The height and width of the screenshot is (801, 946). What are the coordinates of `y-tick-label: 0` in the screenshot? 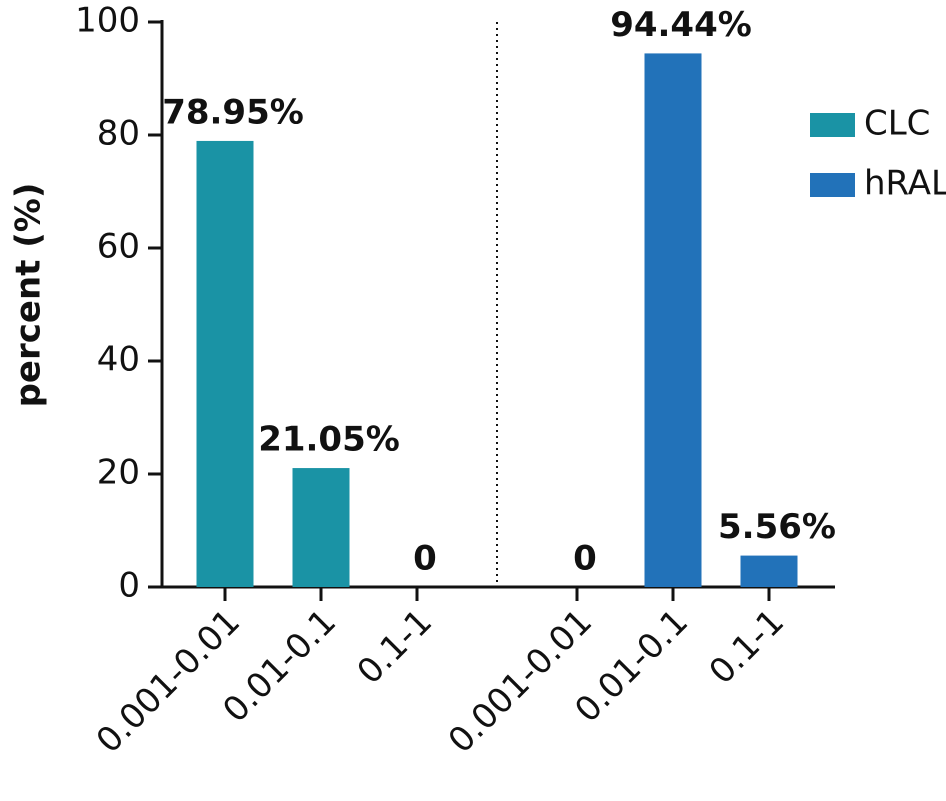 It's located at (129, 586).